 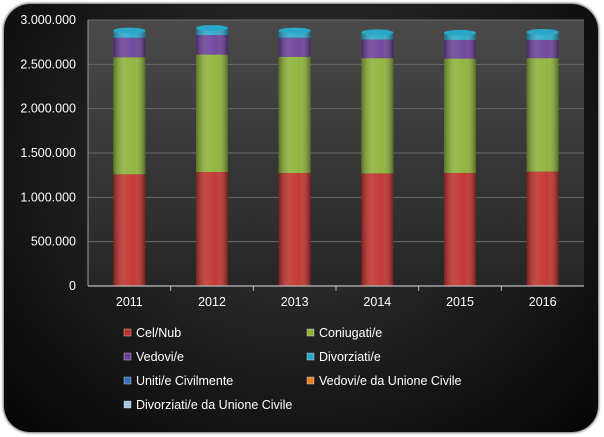 What do you see at coordinates (48, 20) in the screenshot?
I see `y-tick-label: 3.000.000` at bounding box center [48, 20].